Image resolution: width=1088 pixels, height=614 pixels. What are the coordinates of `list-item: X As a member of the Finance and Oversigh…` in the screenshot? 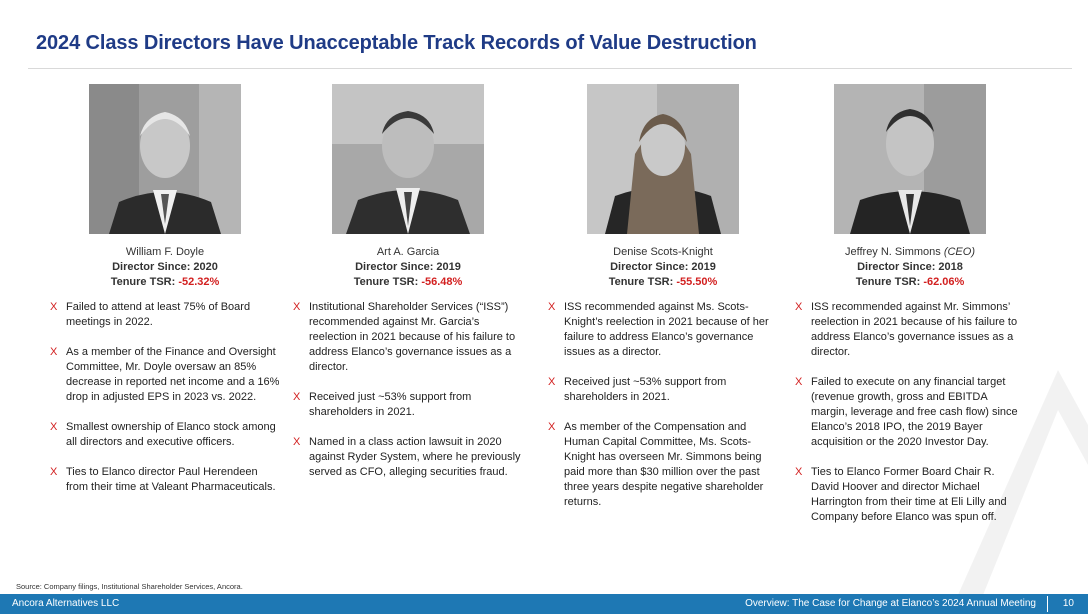 It's located at (165, 374).